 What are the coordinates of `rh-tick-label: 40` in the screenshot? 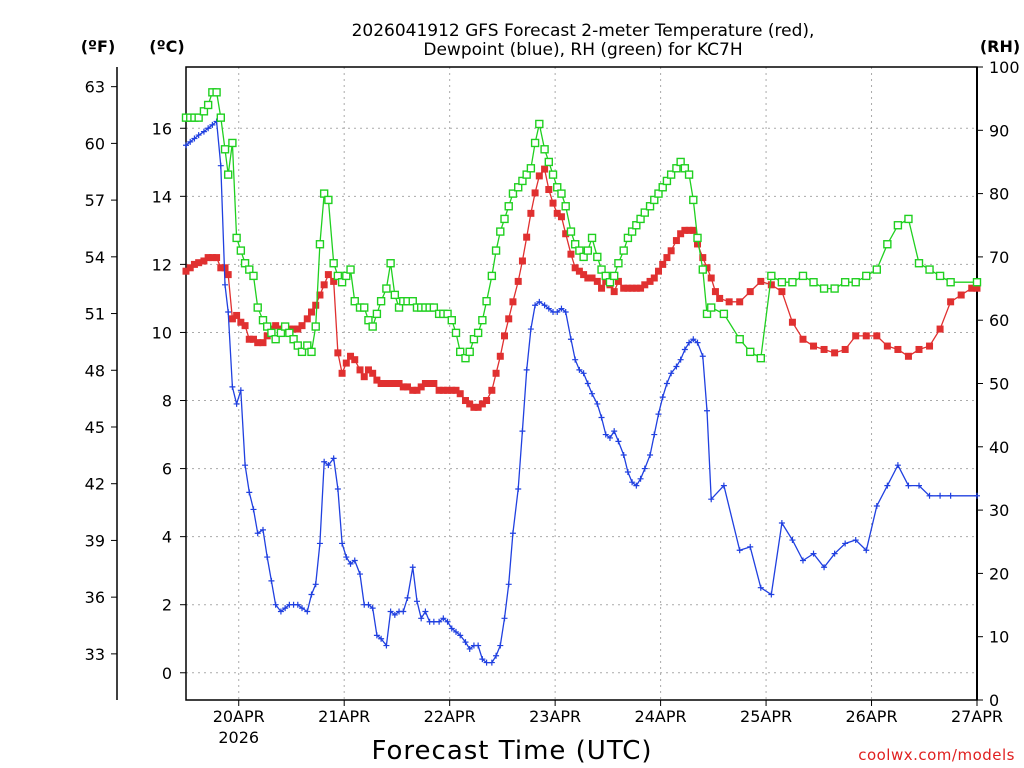 It's located at (999, 447).